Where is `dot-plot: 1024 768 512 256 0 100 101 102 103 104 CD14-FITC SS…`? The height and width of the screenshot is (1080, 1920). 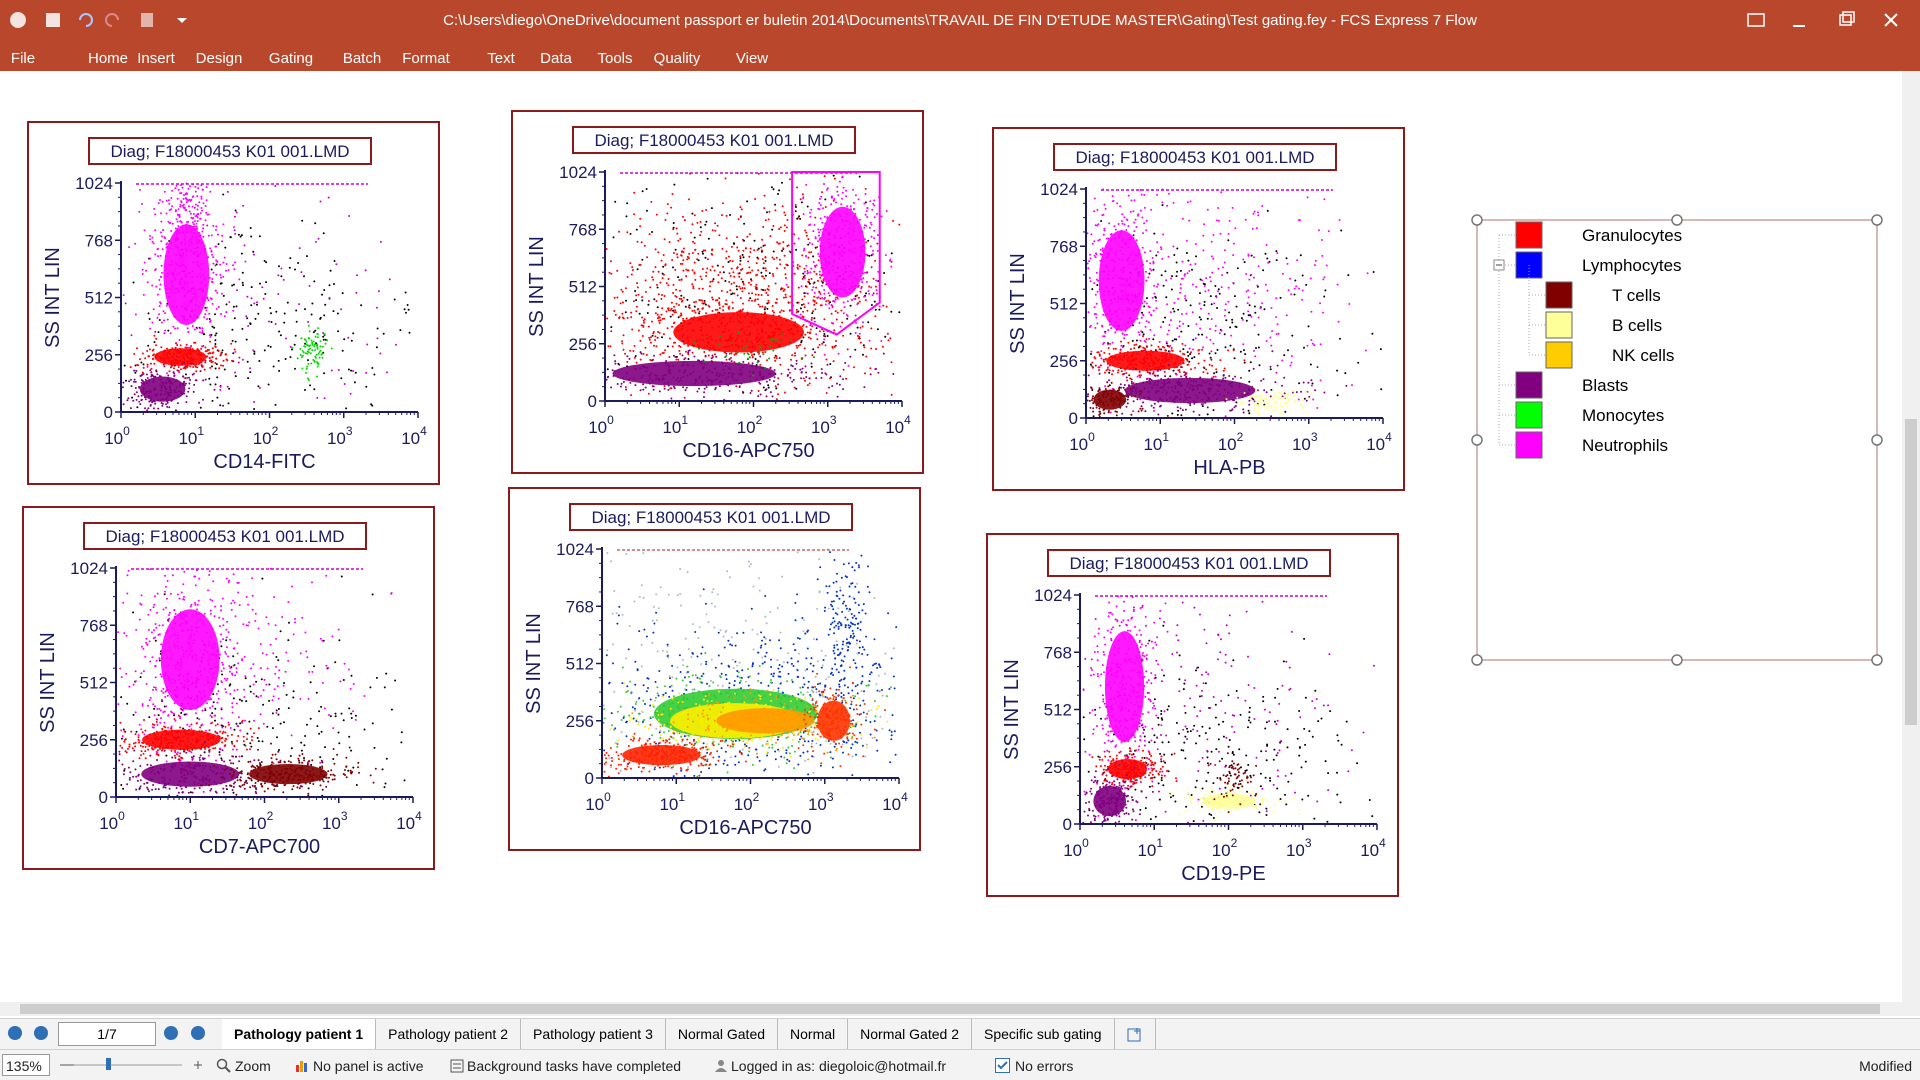
dot-plot: 1024 768 512 256 0 100 101 102 103 104 CD14-FITC SS… is located at coordinates (233, 303).